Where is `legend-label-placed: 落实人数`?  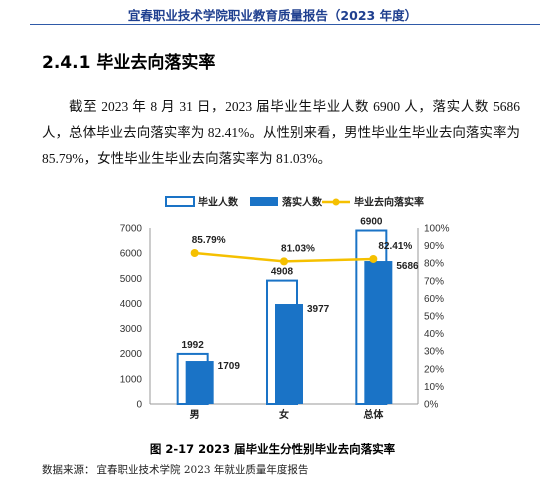 legend-label-placed: 落实人数 is located at coordinates (302, 202).